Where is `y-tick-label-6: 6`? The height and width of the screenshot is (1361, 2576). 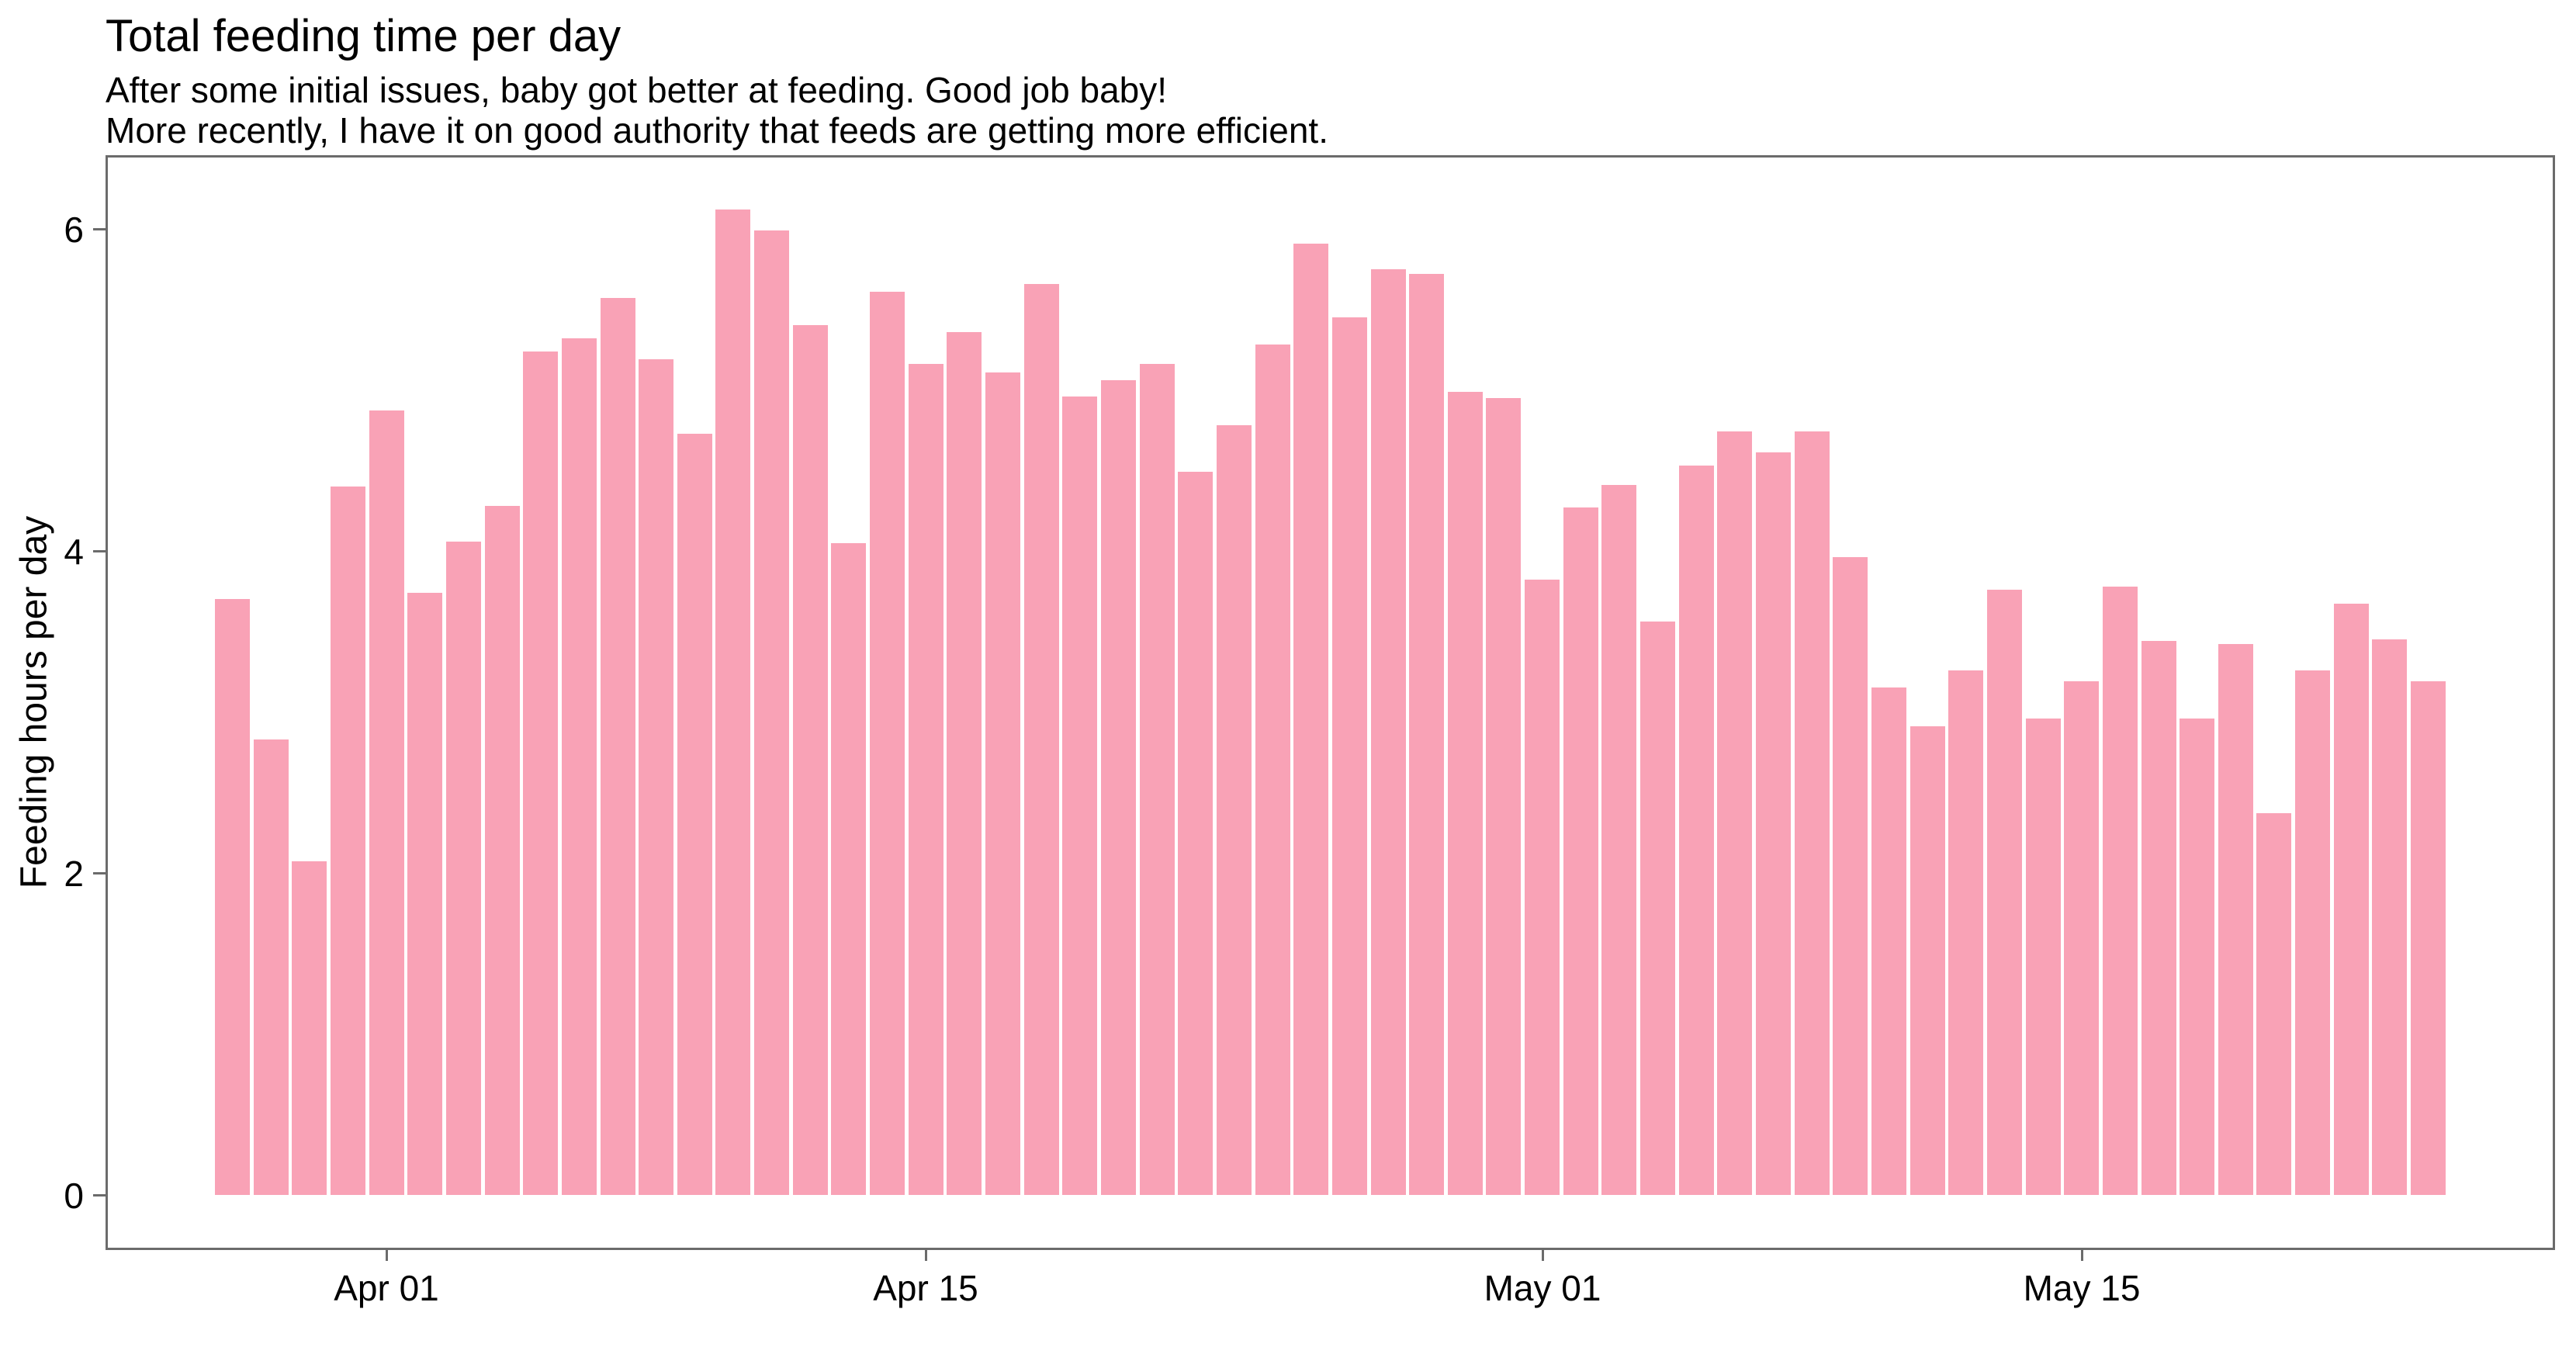 y-tick-label-6: 6 is located at coordinates (74, 230).